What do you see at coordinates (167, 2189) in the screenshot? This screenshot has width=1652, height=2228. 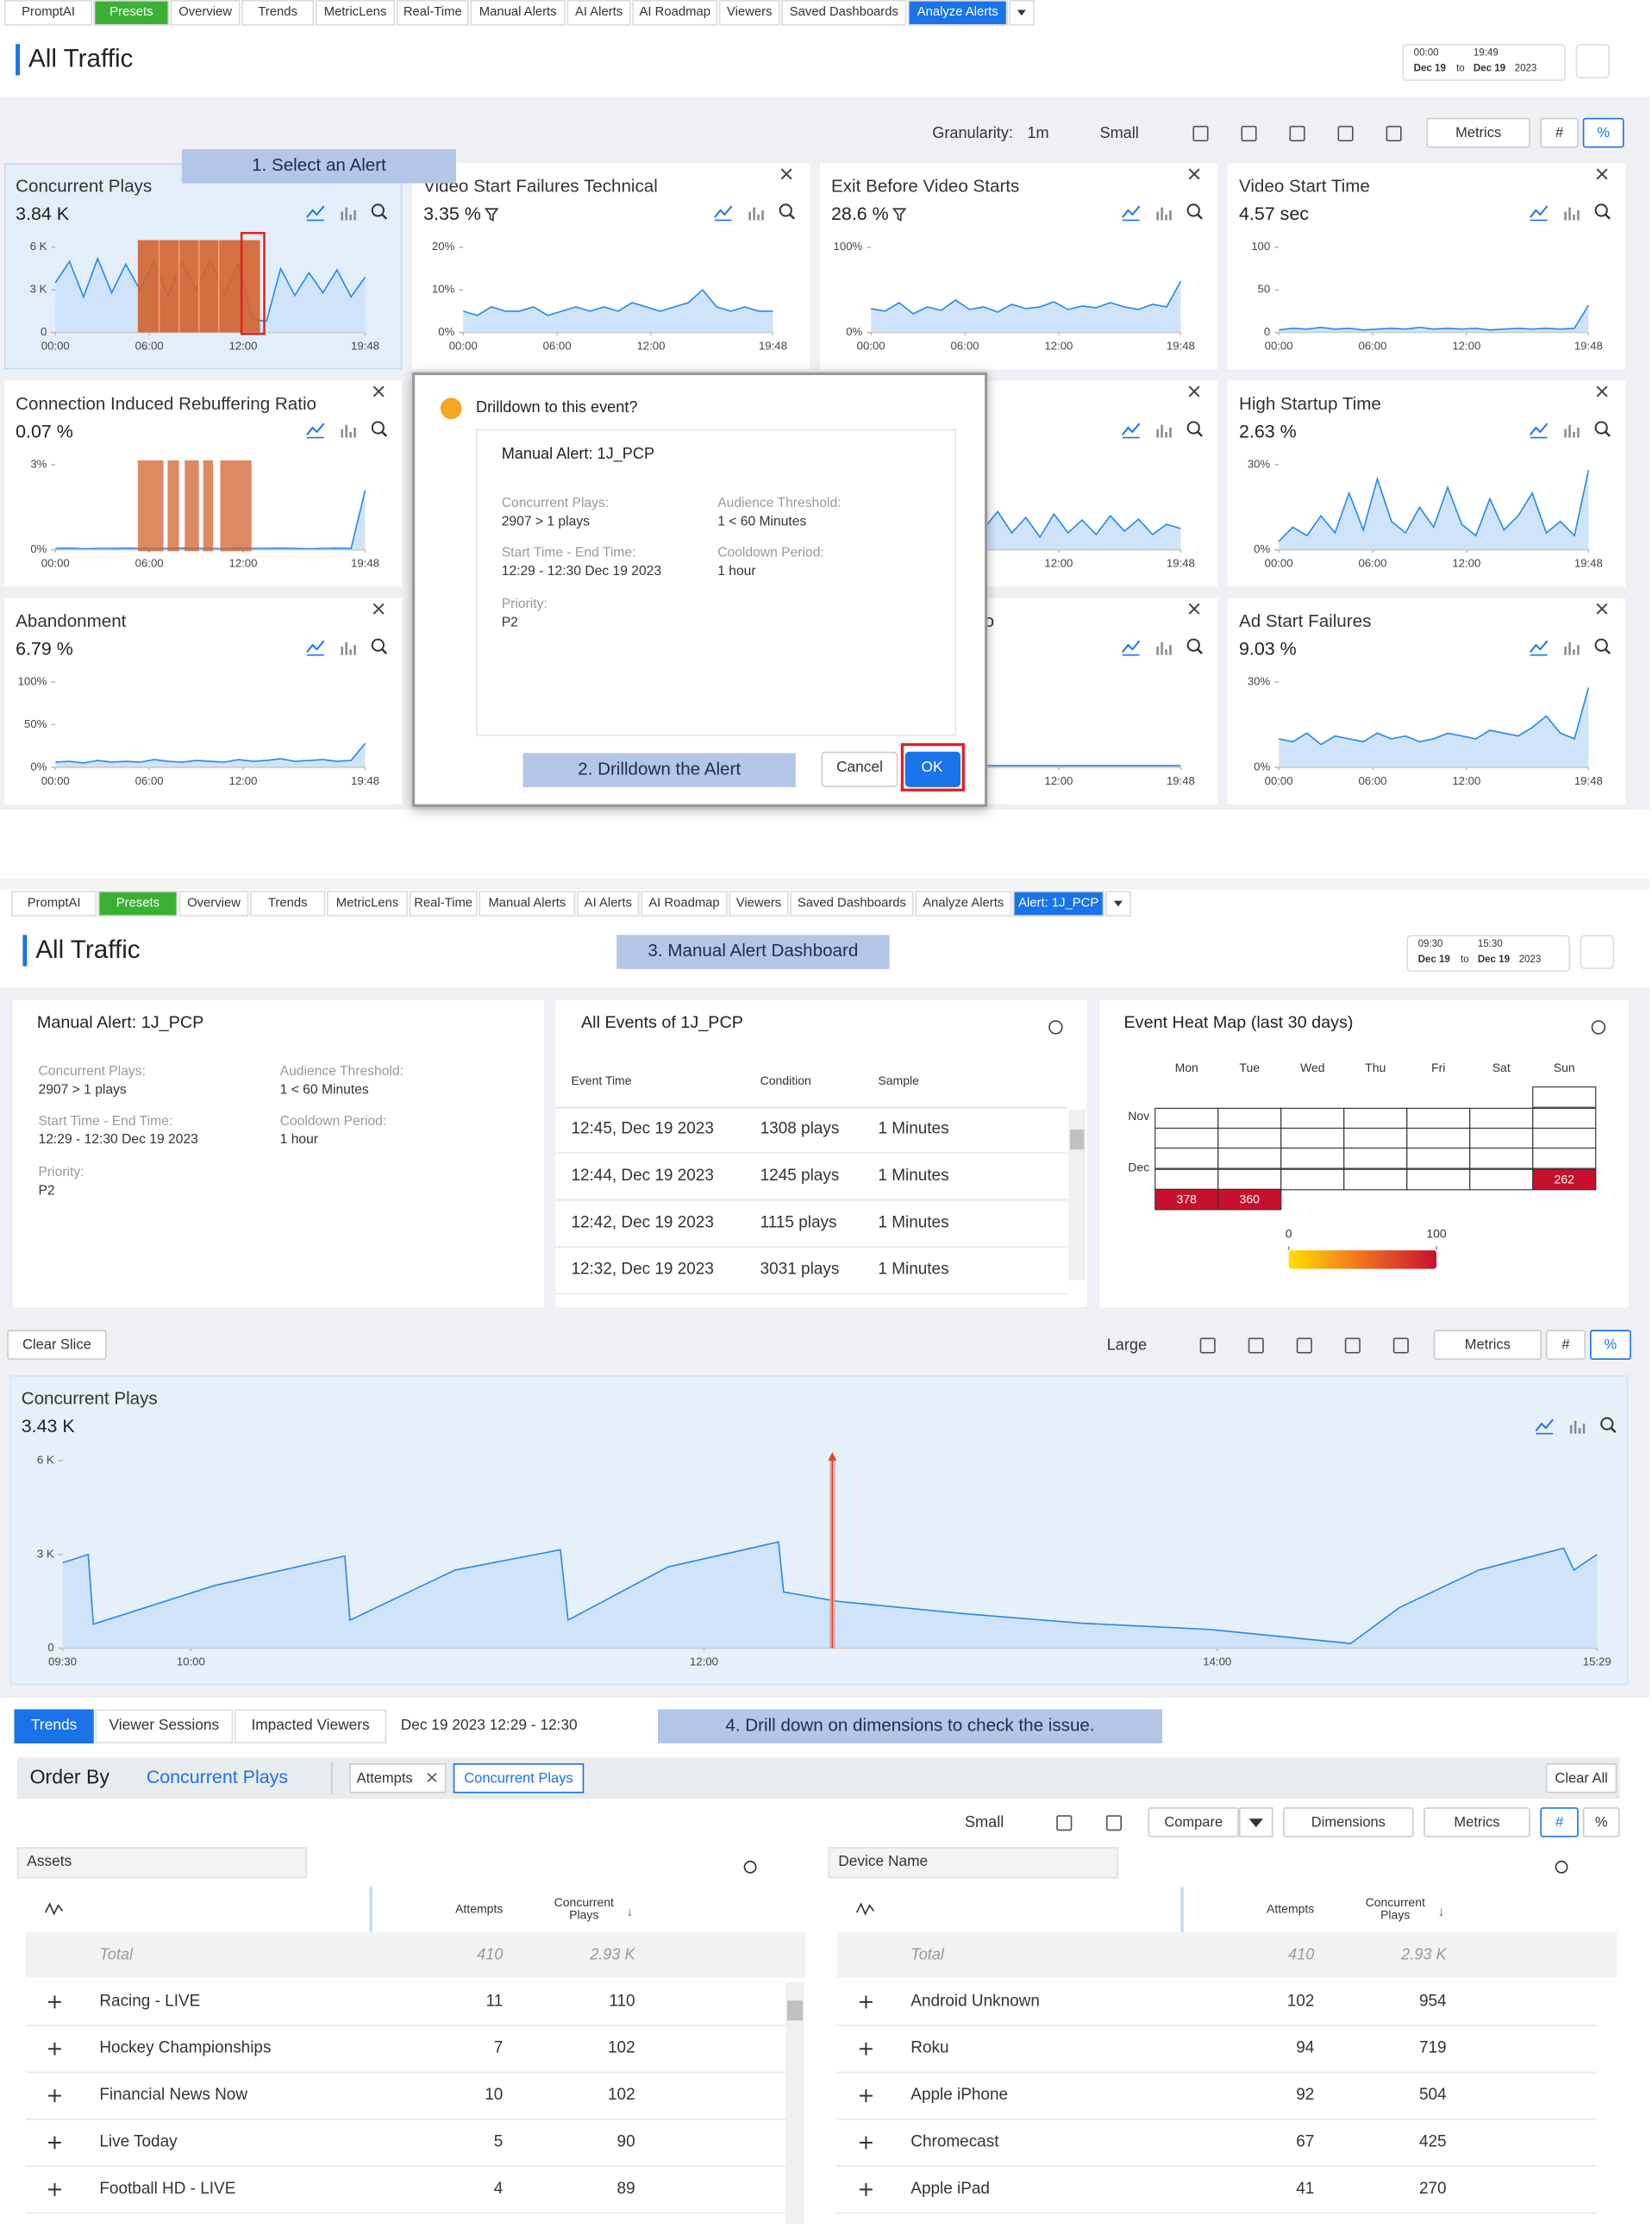 I see `row-name: Football HD - LIVE` at bounding box center [167, 2189].